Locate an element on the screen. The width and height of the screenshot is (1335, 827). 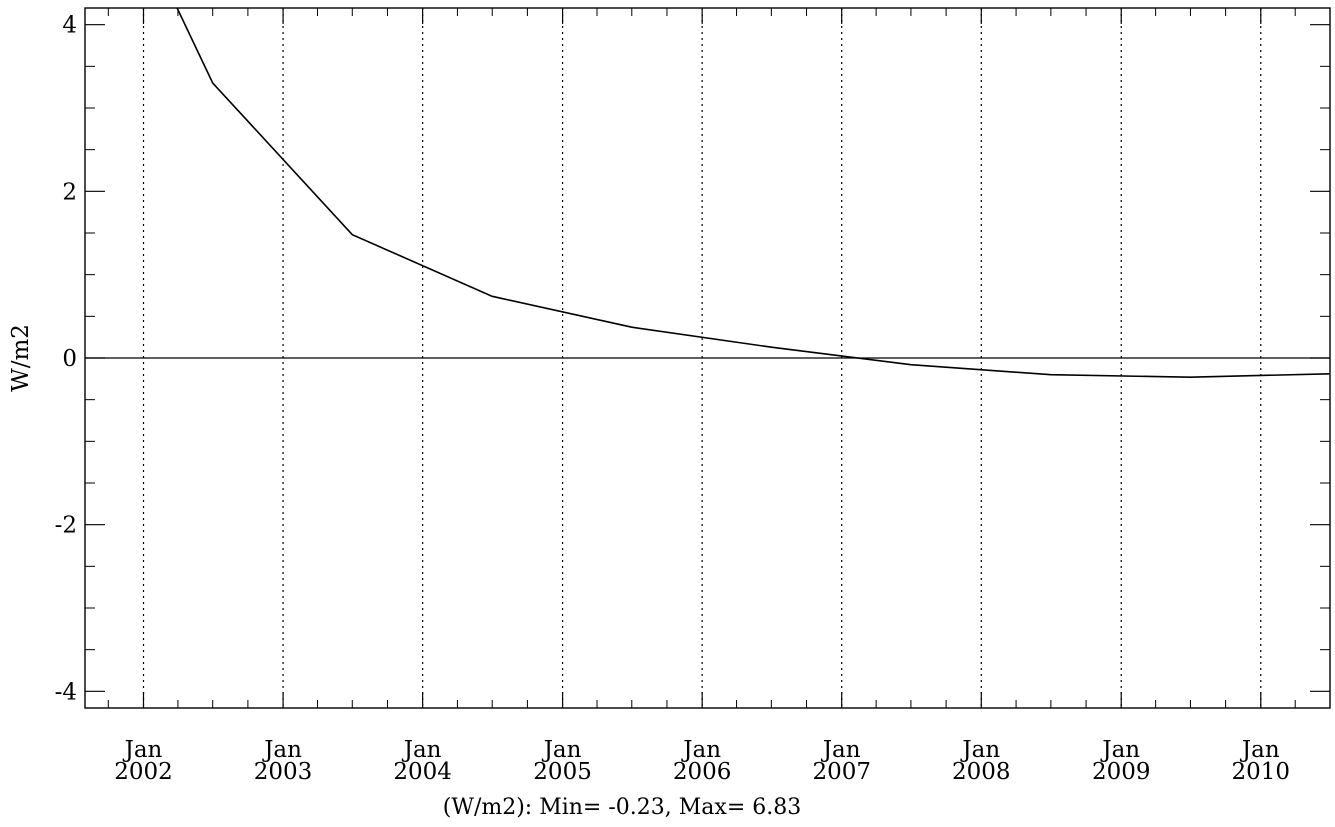
x-tick-year: 2003 is located at coordinates (283, 772).